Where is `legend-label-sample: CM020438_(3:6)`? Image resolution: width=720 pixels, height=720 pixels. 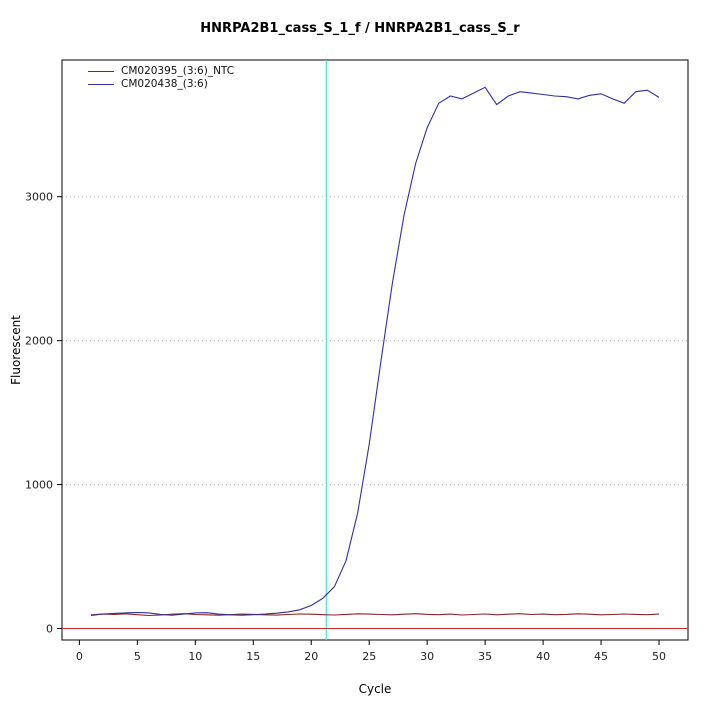
legend-label-sample: CM020438_(3:6) is located at coordinates (164, 84).